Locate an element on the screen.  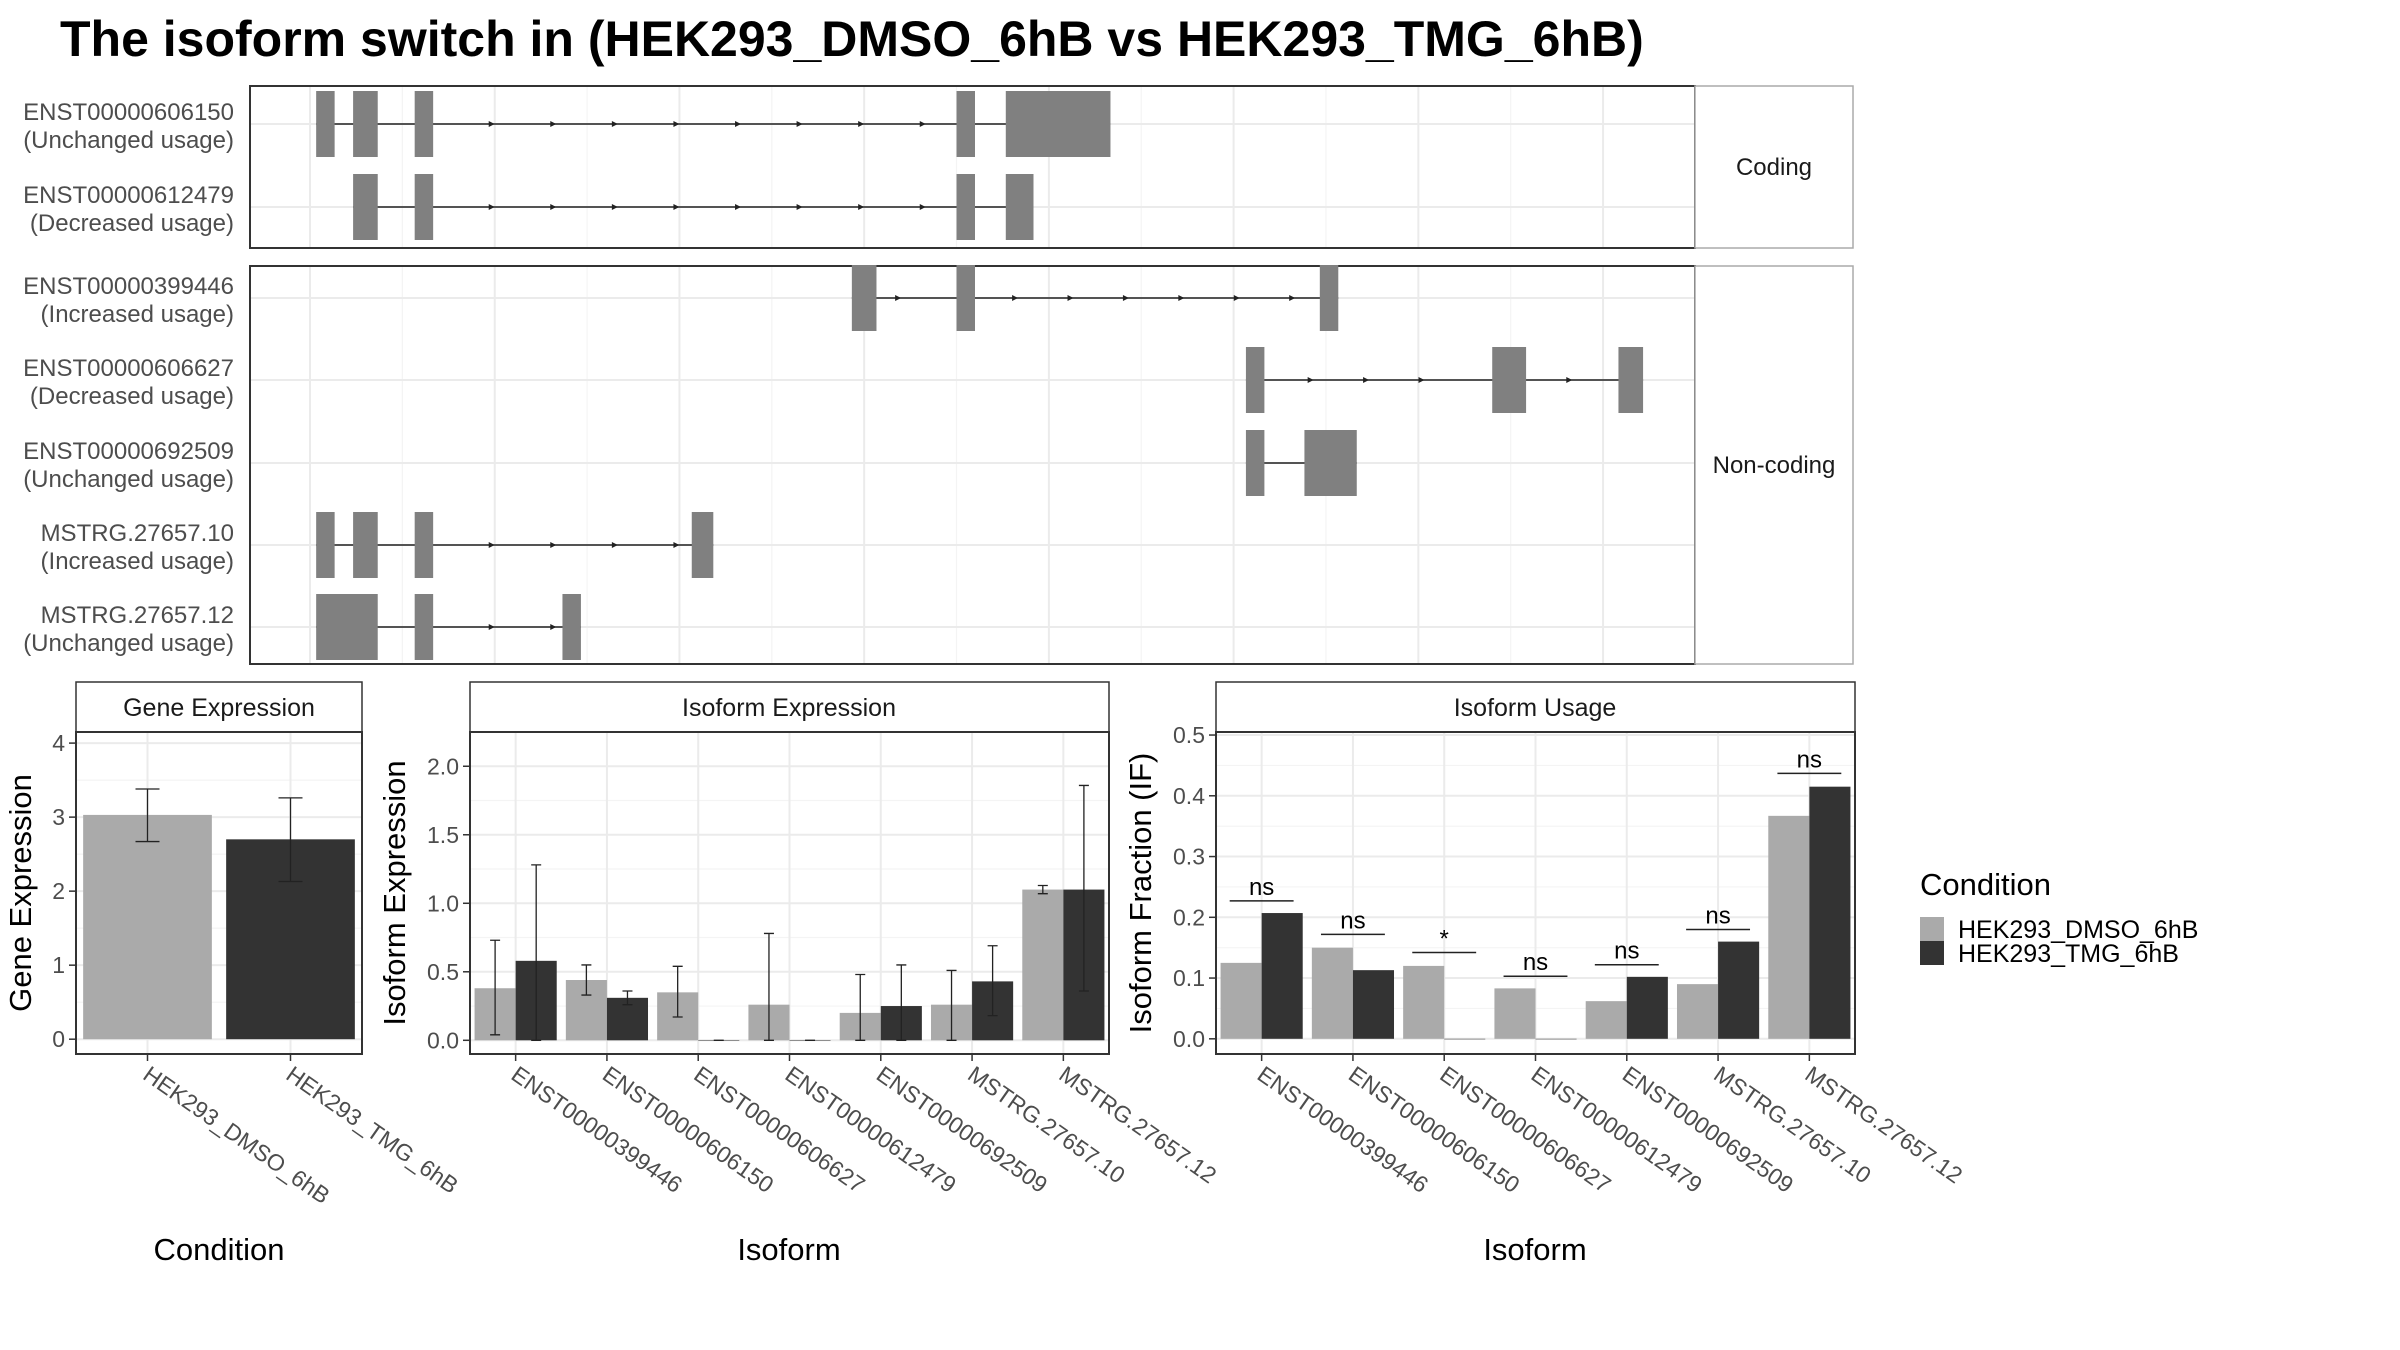
gene-expression-error-bar is located at coordinates (290, 840).